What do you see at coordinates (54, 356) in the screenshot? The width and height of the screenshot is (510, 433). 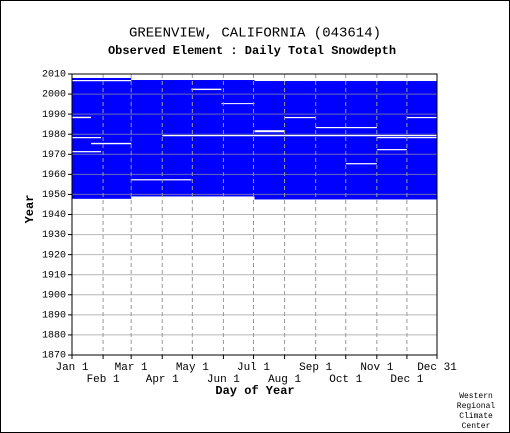 I see `y-tick-label: 1870` at bounding box center [54, 356].